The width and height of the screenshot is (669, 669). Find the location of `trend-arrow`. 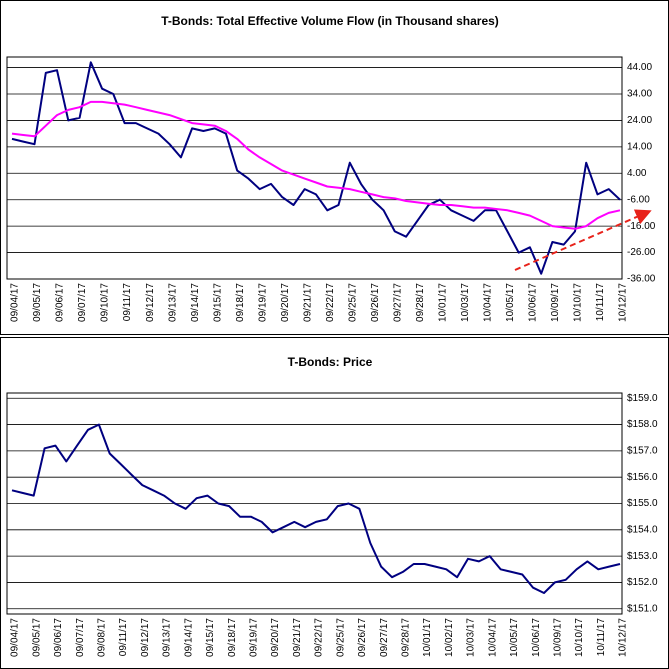

trend-arrow is located at coordinates (583, 240).